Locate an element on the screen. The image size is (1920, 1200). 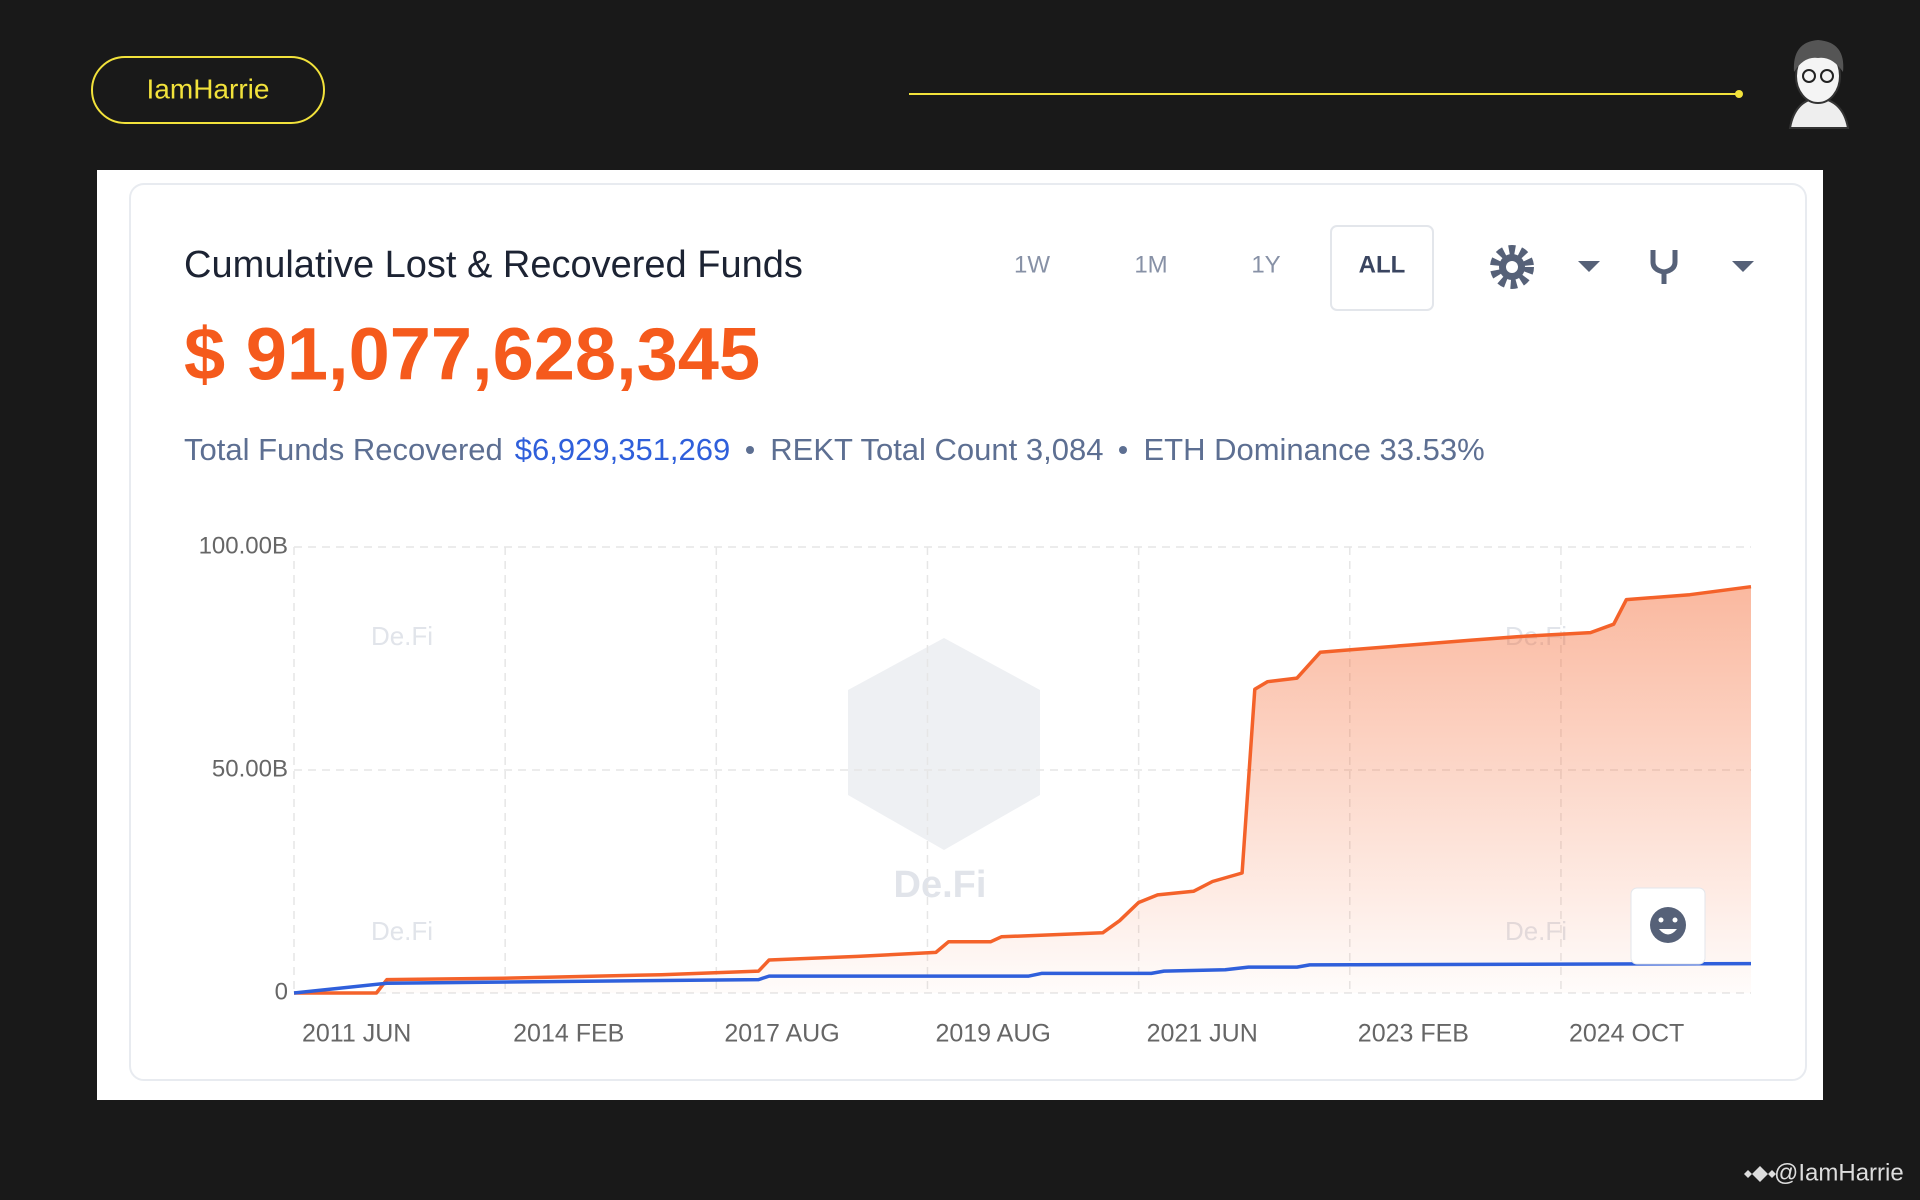
range-button: 1W is located at coordinates (1032, 264).